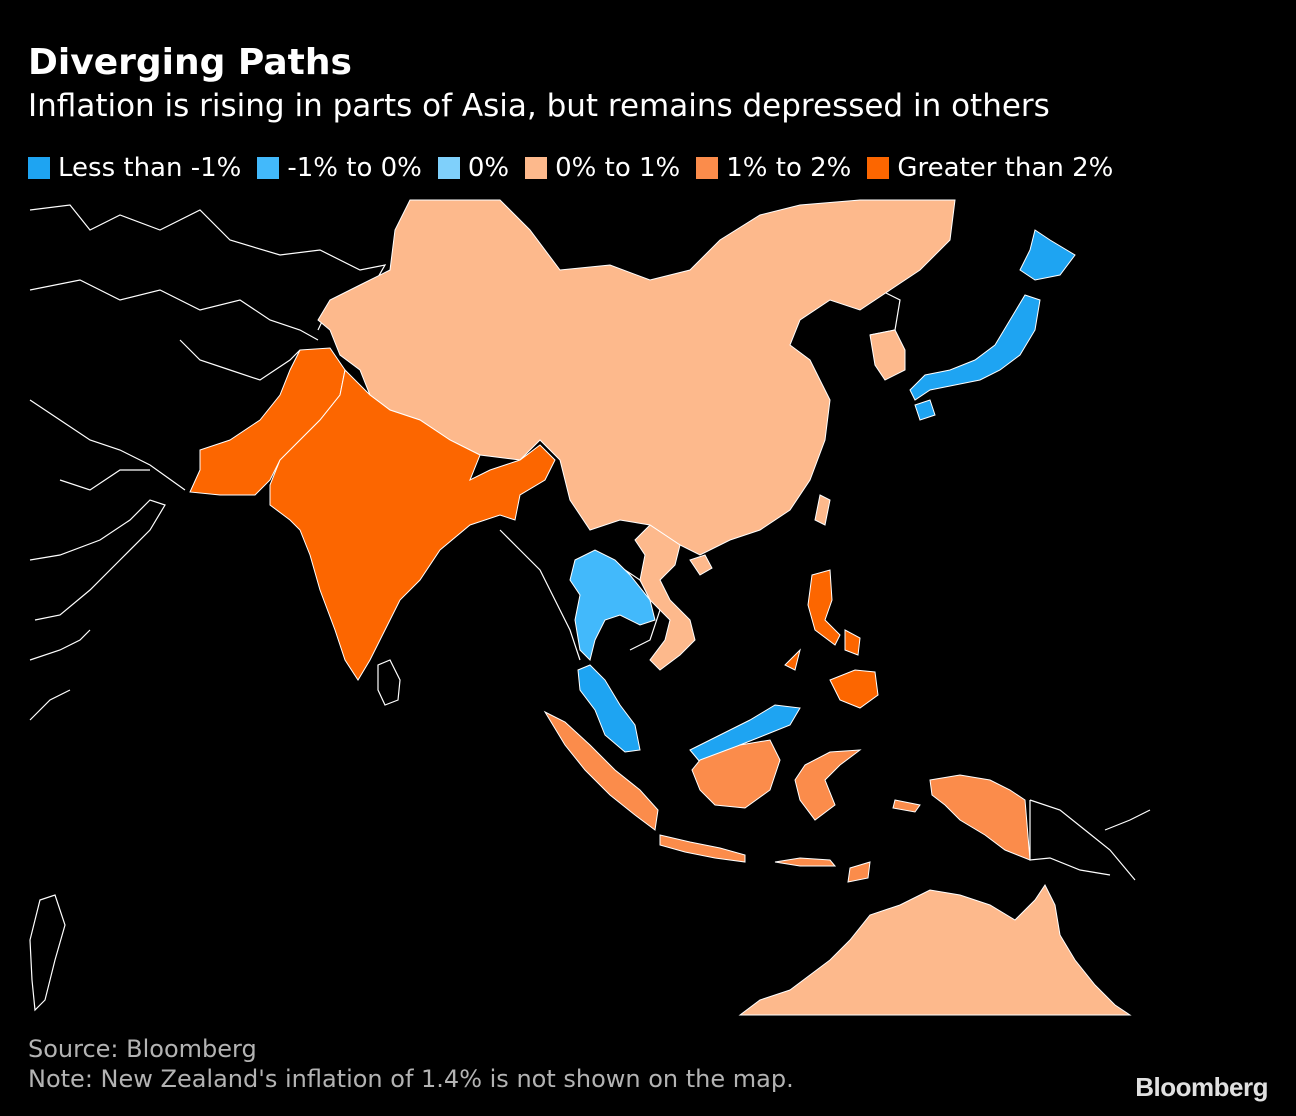  I want to click on chart-title: Diverging Paths, so click(190, 62).